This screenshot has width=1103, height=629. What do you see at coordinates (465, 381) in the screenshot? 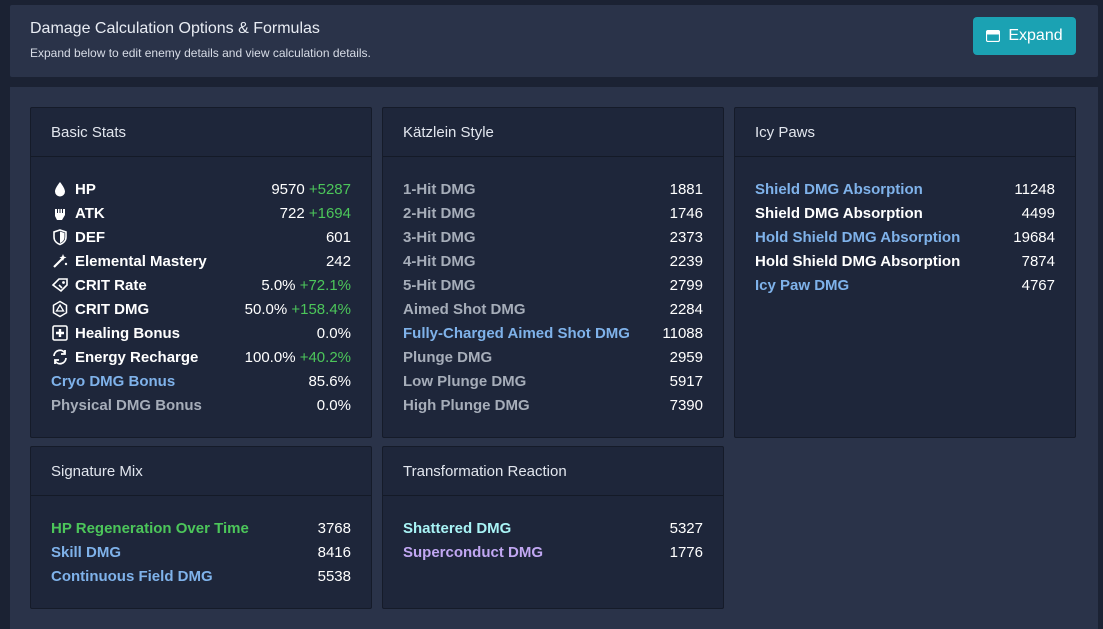
I see `damage-label: Low Plunge DMG` at bounding box center [465, 381].